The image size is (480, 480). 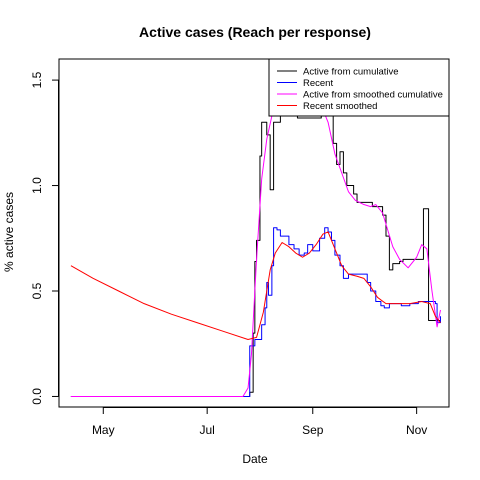 I want to click on y-tick-label: 0.0, so click(x=37, y=396).